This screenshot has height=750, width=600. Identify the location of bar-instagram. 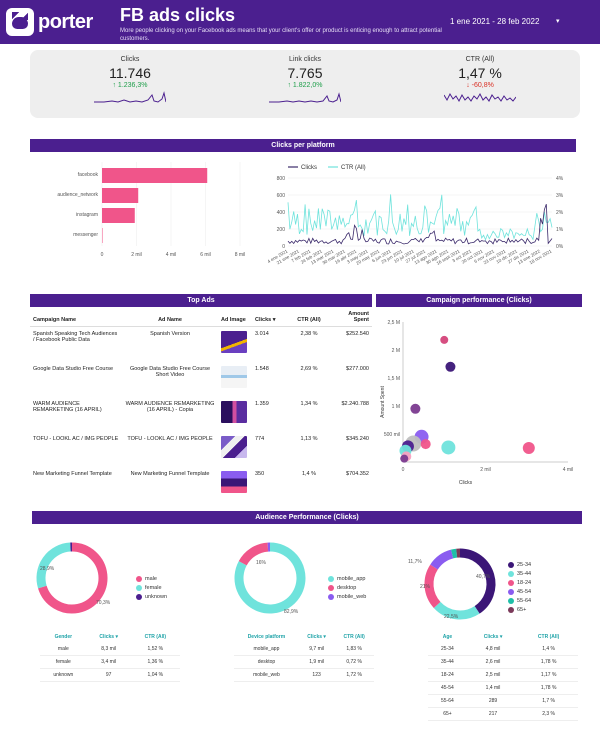
(118, 215).